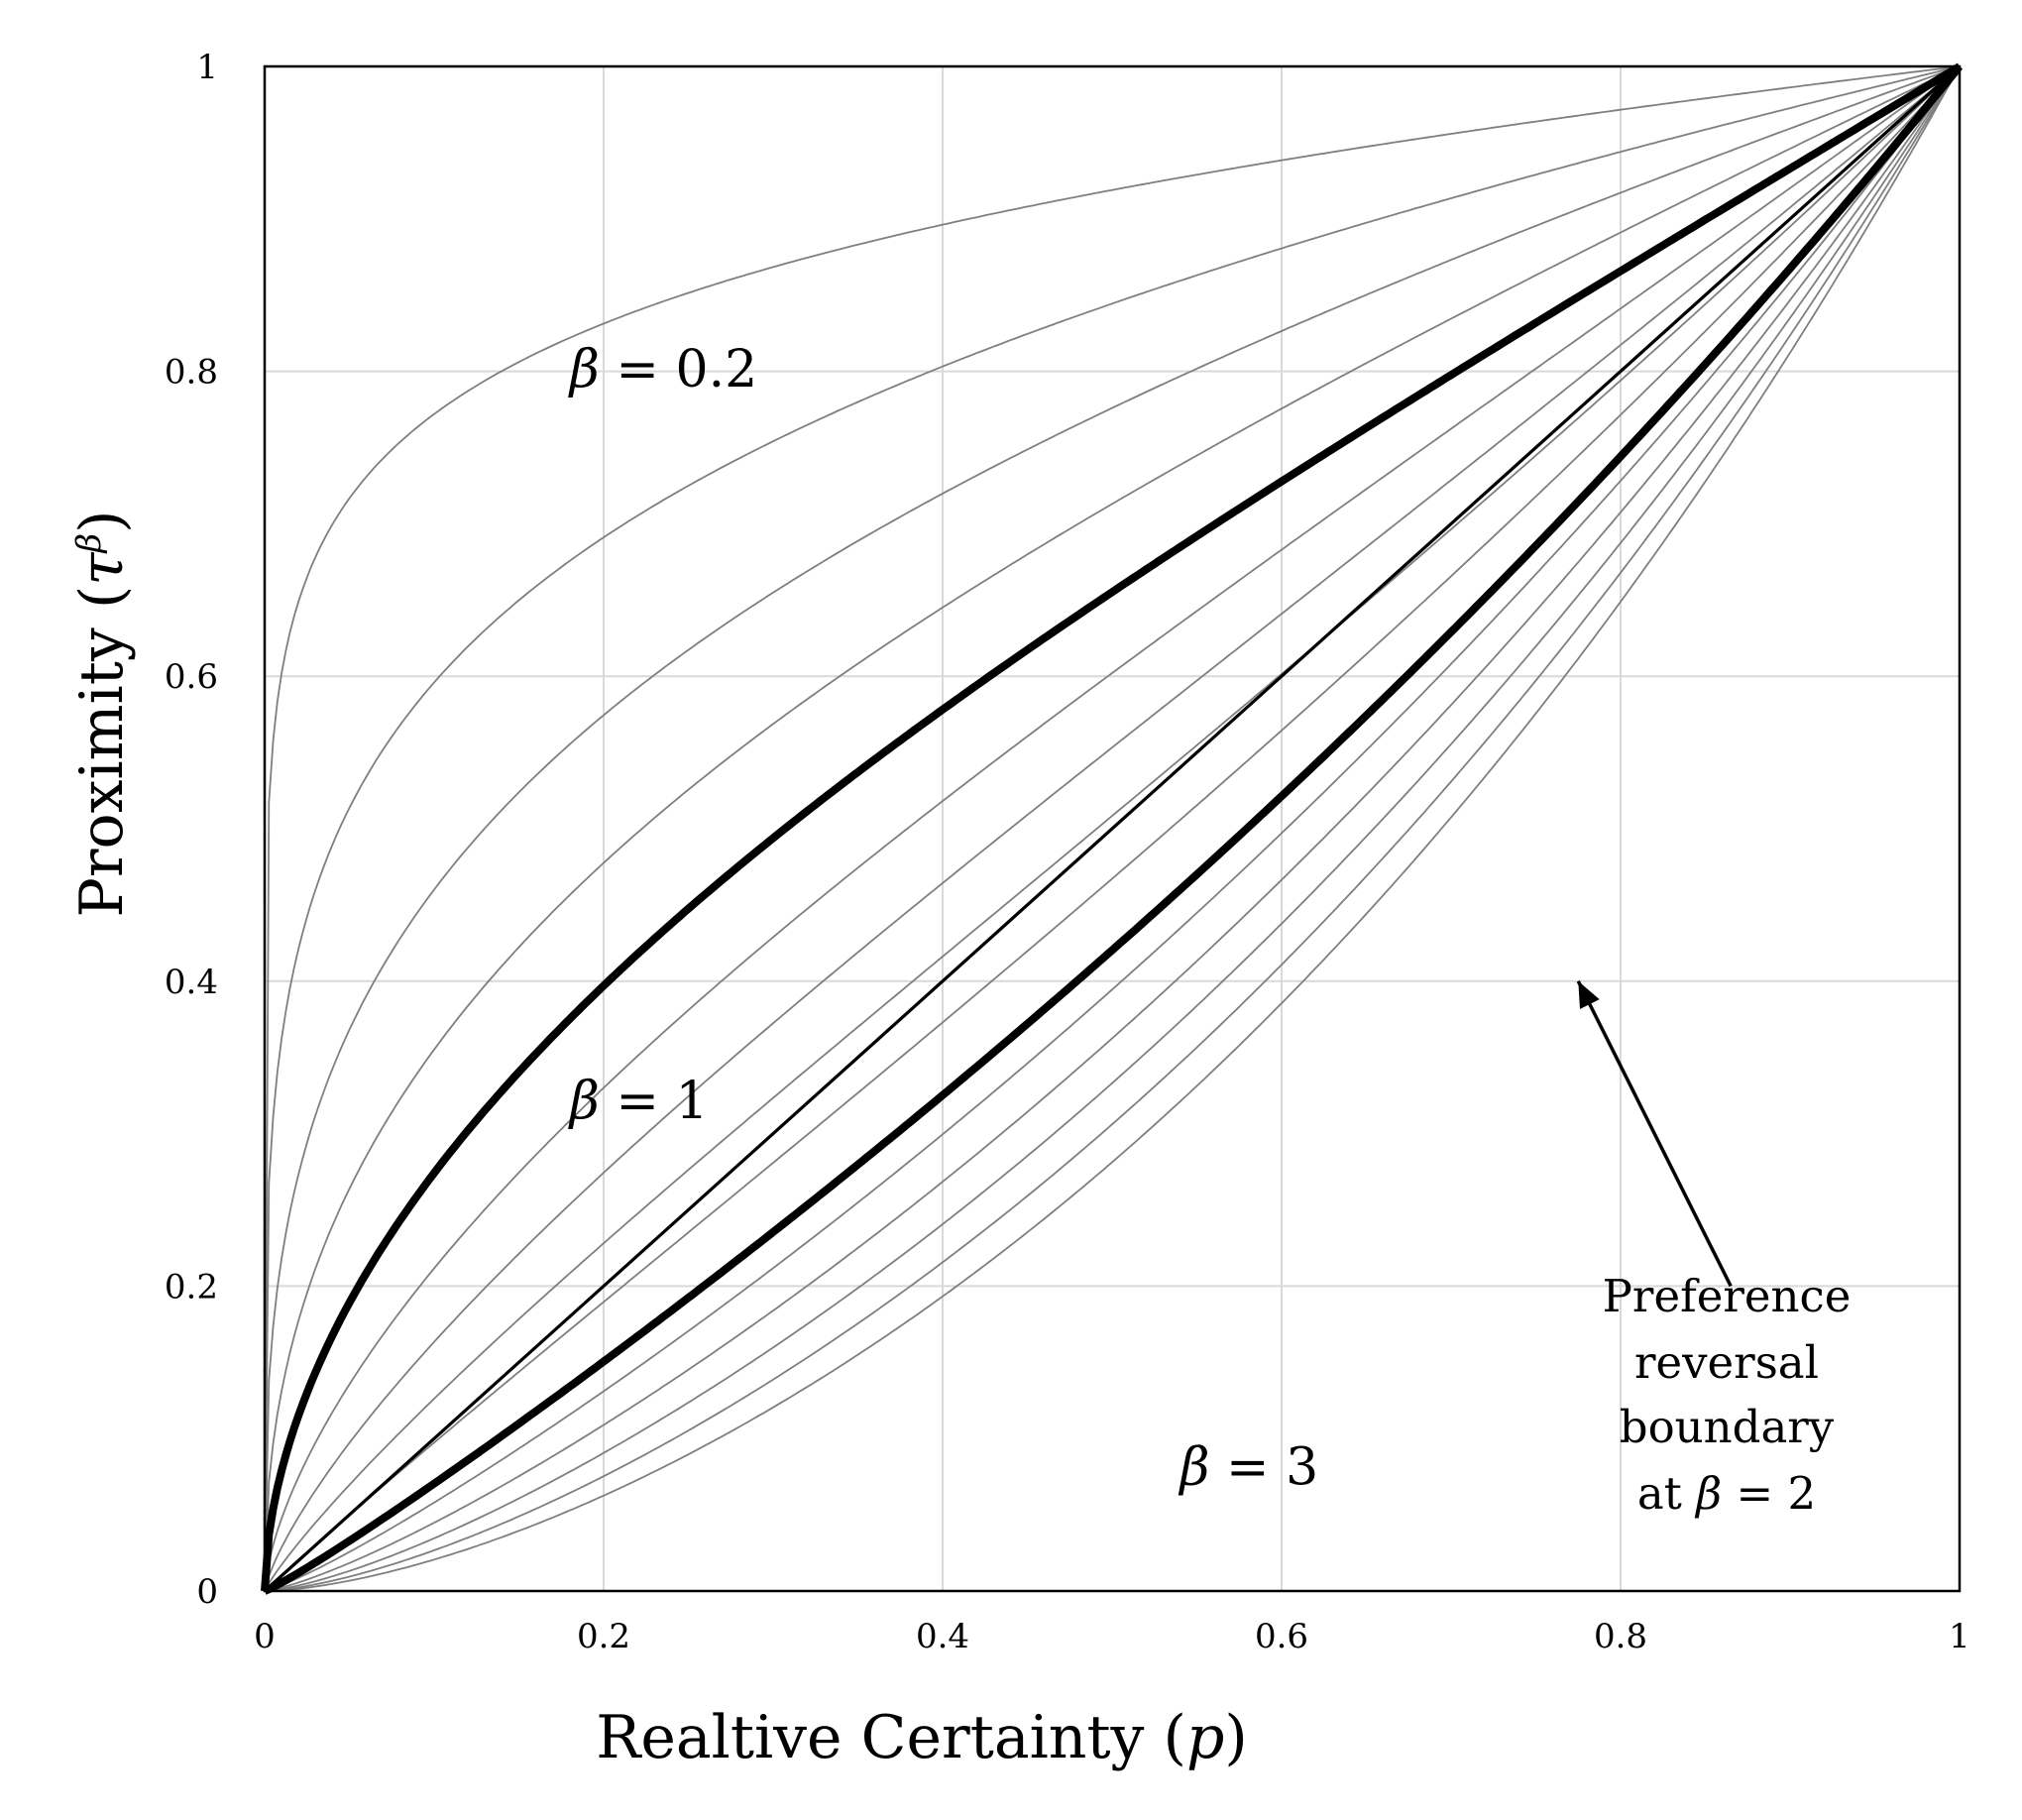 This screenshot has height=1820, width=2022. What do you see at coordinates (191, 373) in the screenshot?
I see `y-tick-label: 0.8` at bounding box center [191, 373].